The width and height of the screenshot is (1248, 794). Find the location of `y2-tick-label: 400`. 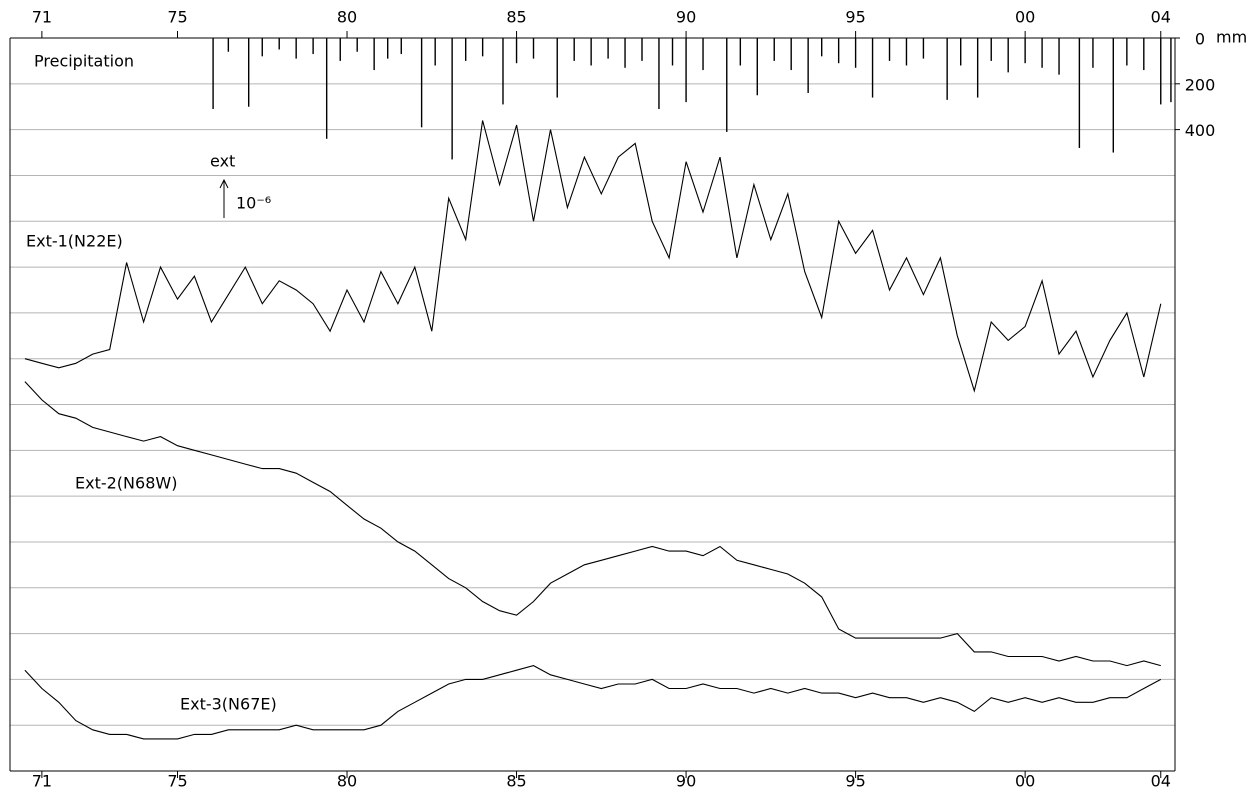

y2-tick-label: 400 is located at coordinates (1200, 130).